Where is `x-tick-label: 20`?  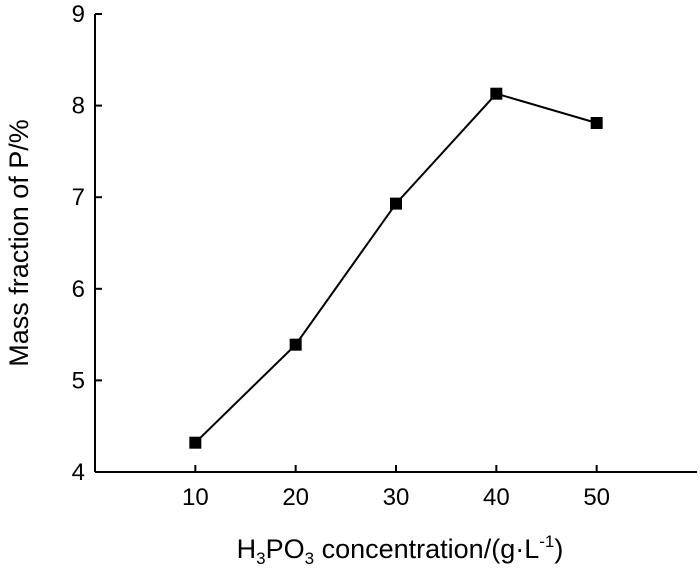 x-tick-label: 20 is located at coordinates (295, 497).